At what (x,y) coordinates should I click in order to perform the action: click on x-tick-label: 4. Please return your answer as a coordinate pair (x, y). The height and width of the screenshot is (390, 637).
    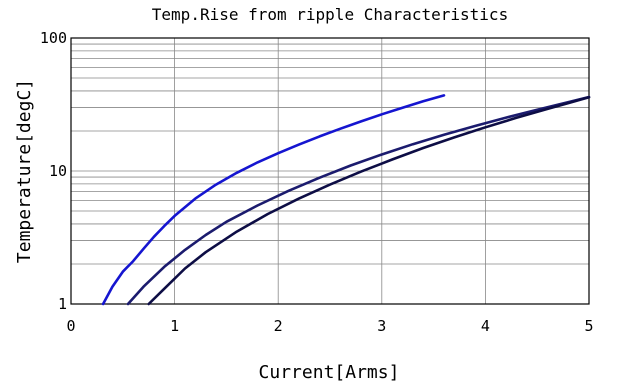
    Looking at the image, I should click on (485, 326).